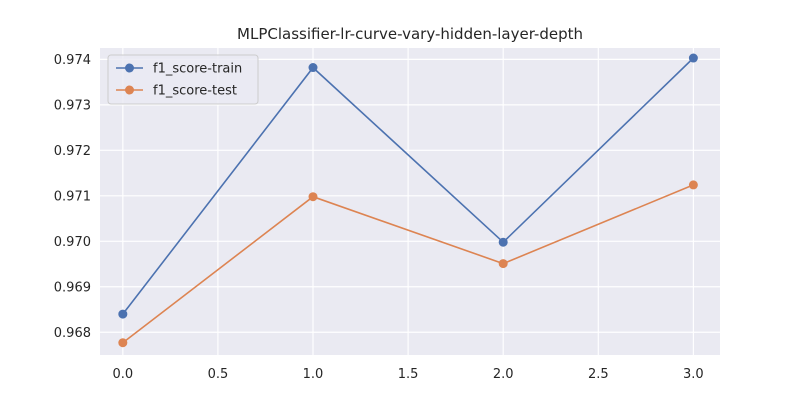 This screenshot has width=800, height=400. What do you see at coordinates (72, 105) in the screenshot?
I see `y-tick-label: 0.973` at bounding box center [72, 105].